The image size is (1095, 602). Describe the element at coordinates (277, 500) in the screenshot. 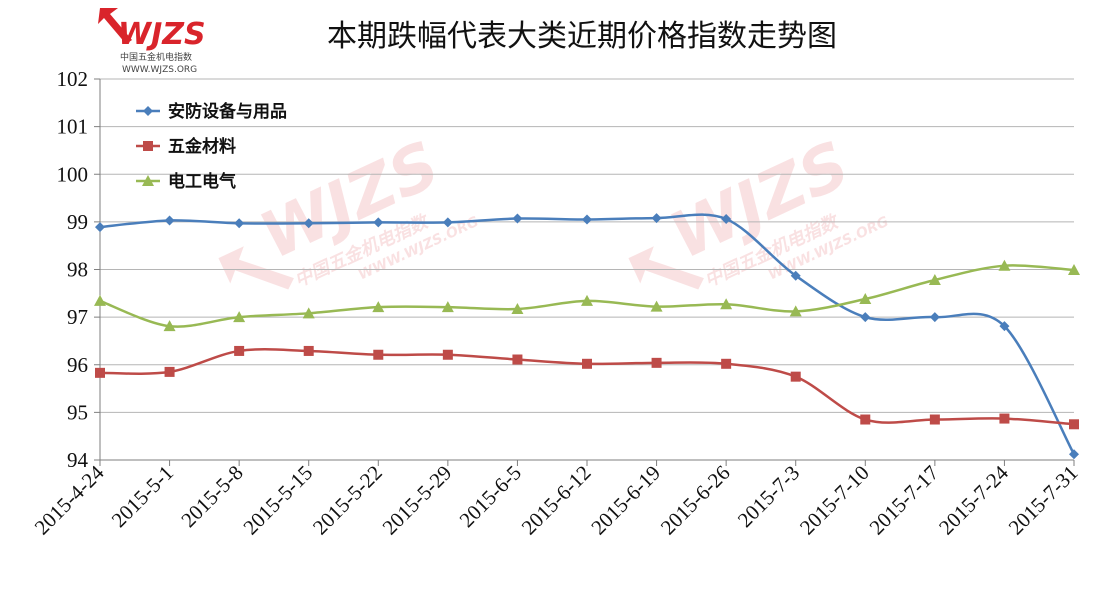

I see `x-tick-label: 2015-5-15` at that location.